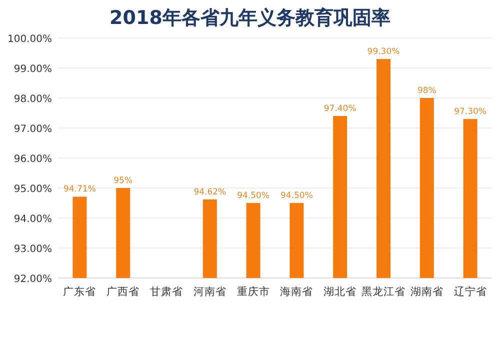 The image size is (500, 342). What do you see at coordinates (33, 99) in the screenshot?
I see `y-tick-label: 98.00%` at bounding box center [33, 99].